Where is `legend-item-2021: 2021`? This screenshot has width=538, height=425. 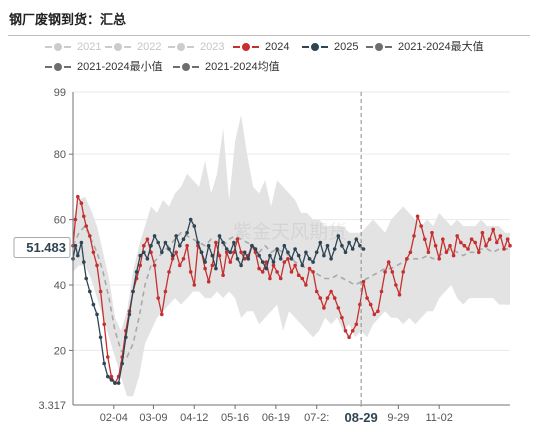 legend-item-2021: 2021 is located at coordinates (73, 47).